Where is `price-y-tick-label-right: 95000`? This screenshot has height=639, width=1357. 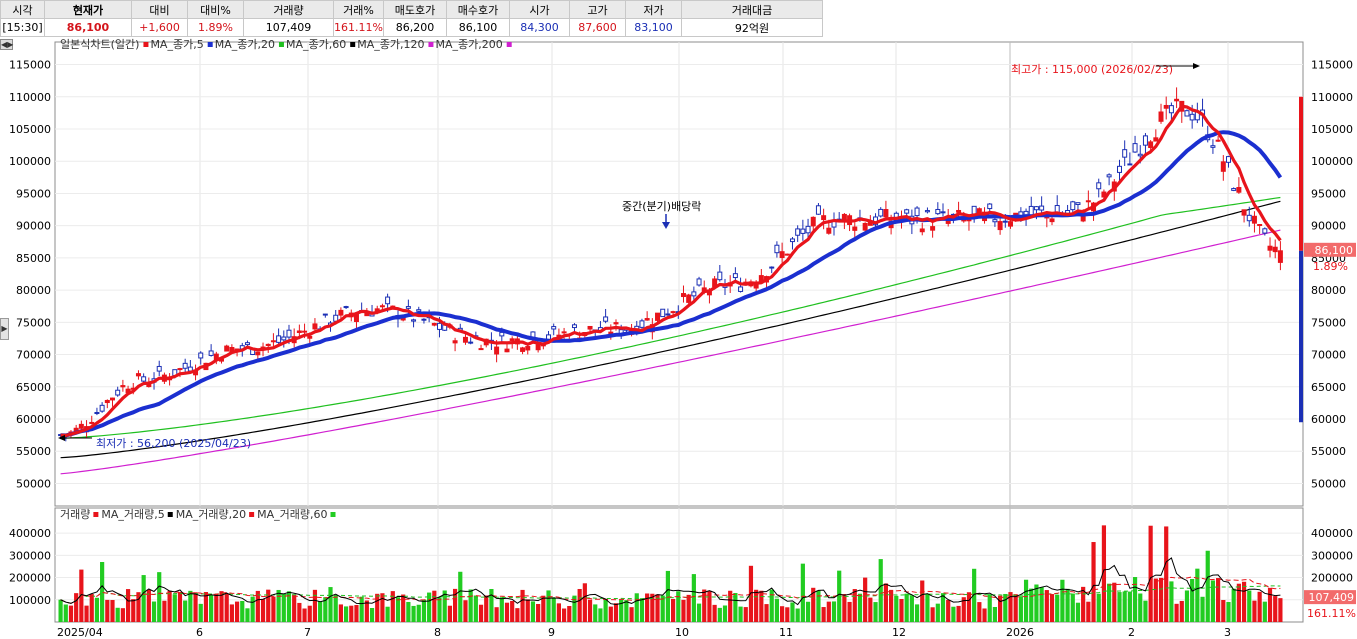 price-y-tick-label-right: 95000 is located at coordinates (1328, 193).